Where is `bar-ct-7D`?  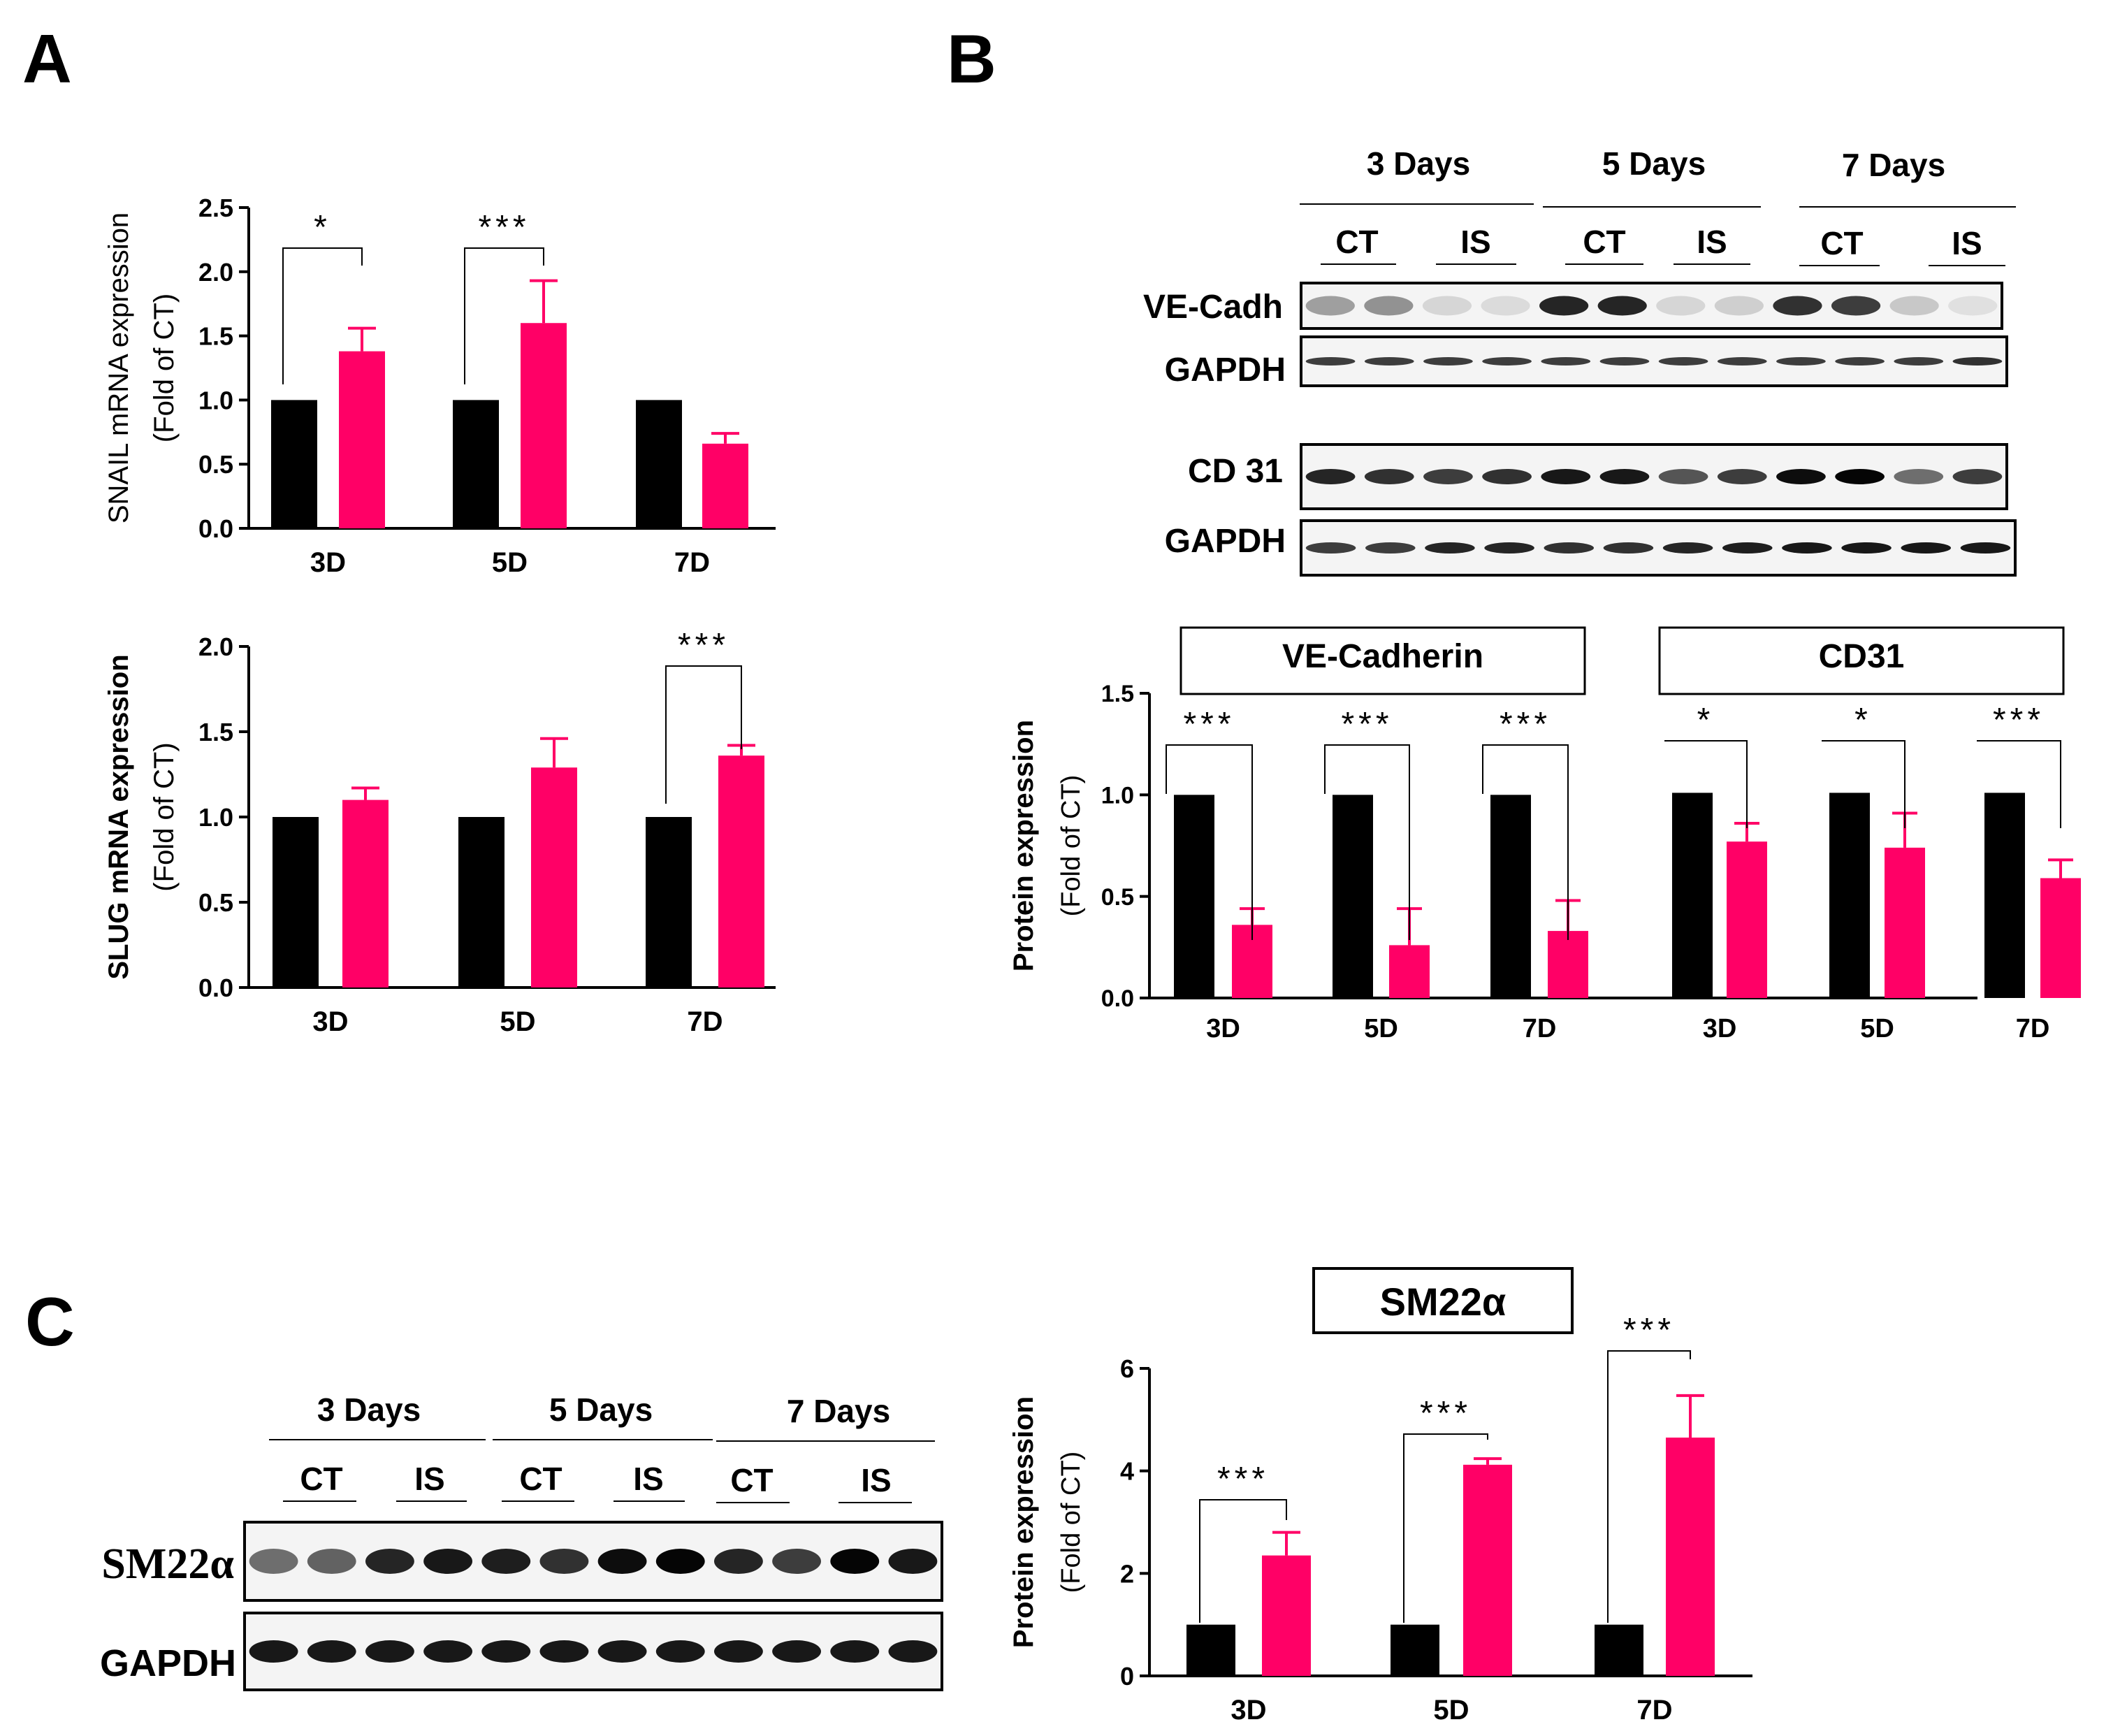
bar-ct-7D is located at coordinates (1619, 1650).